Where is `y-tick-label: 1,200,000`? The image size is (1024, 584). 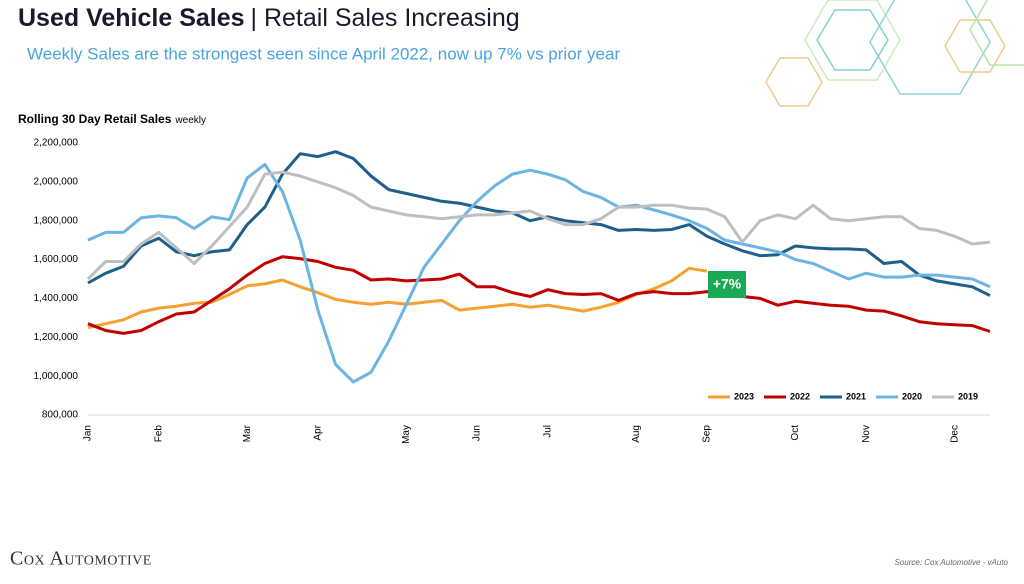 y-tick-label: 1,200,000 is located at coordinates (56, 337).